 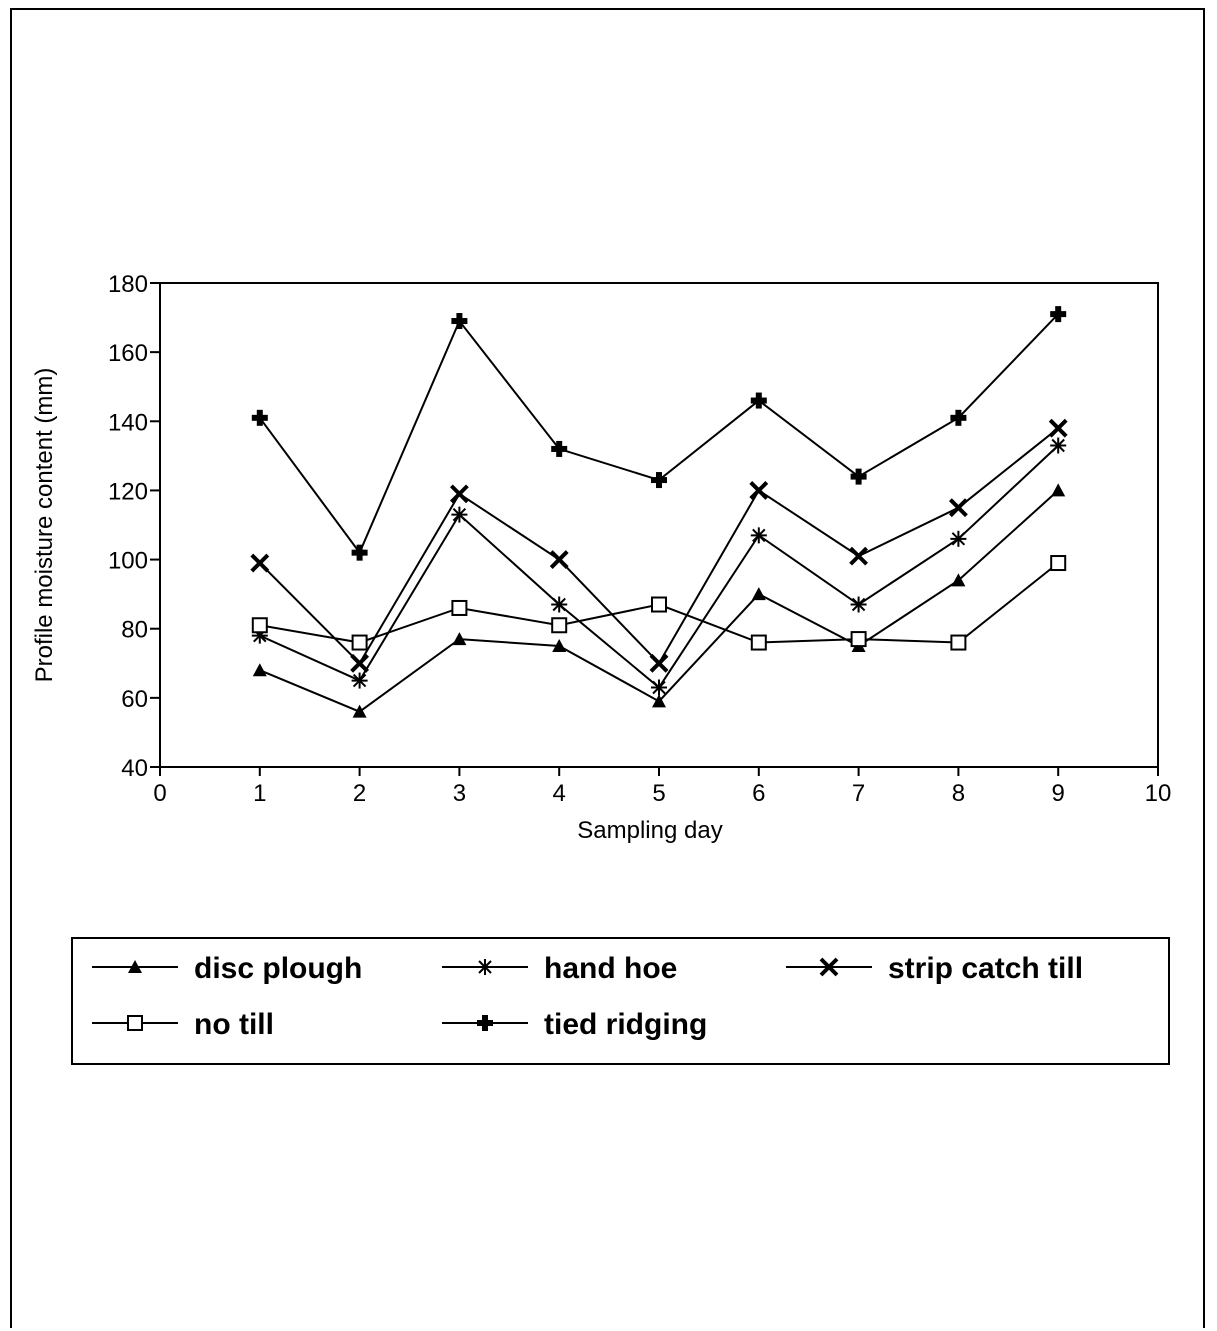 I want to click on y-tick-label: 180, so click(x=128, y=284).